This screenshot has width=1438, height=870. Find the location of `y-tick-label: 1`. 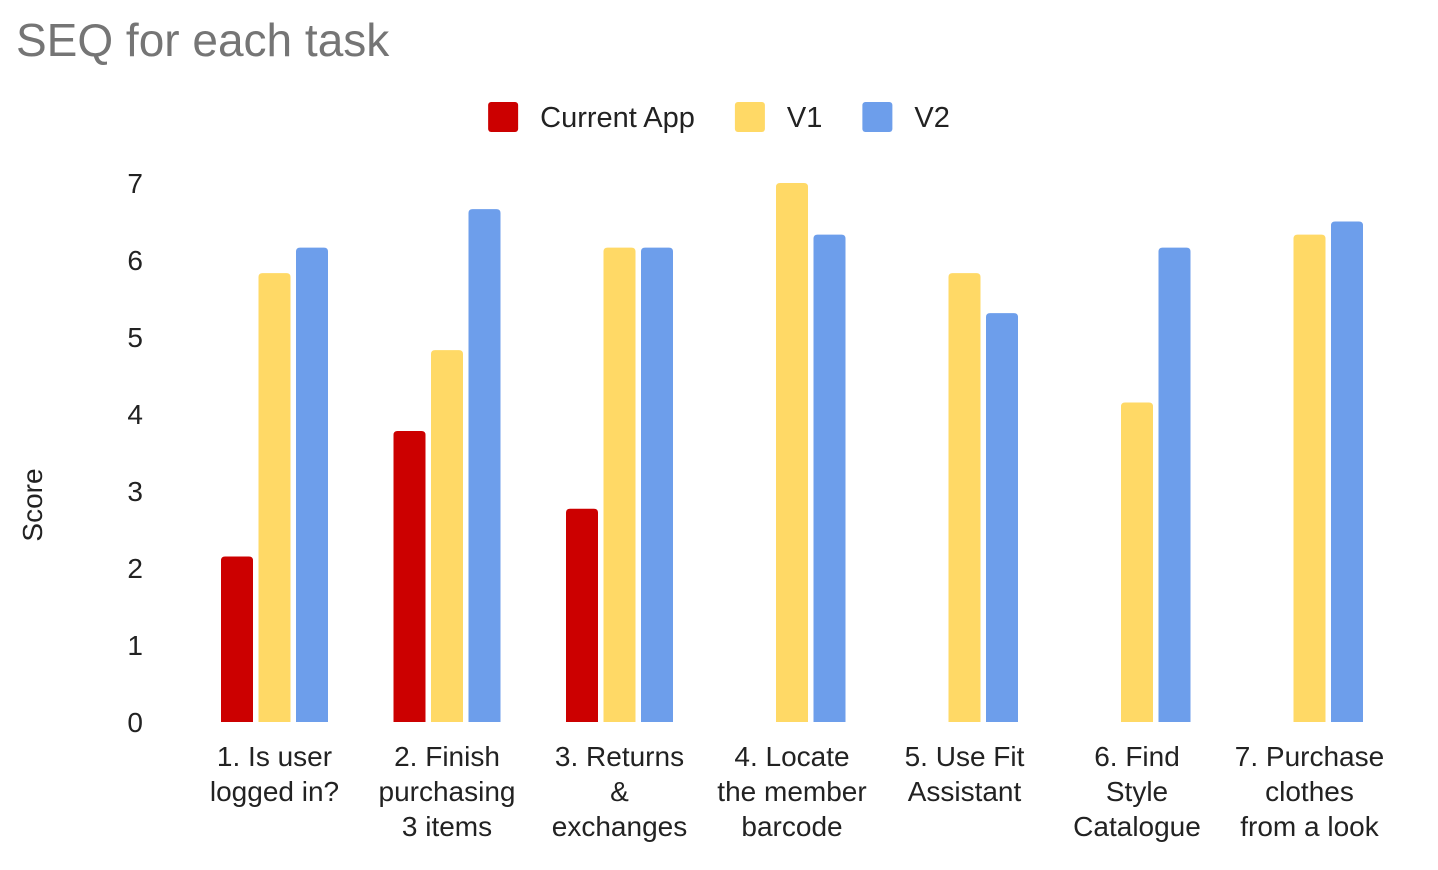

y-tick-label: 1 is located at coordinates (135, 645).